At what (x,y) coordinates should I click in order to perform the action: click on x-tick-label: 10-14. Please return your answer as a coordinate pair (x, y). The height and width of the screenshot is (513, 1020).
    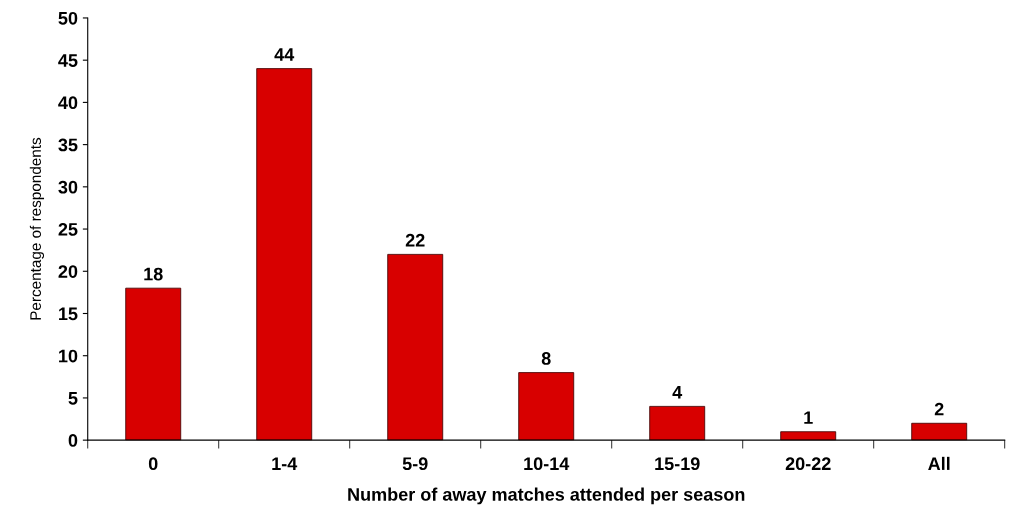
    Looking at the image, I should click on (547, 464).